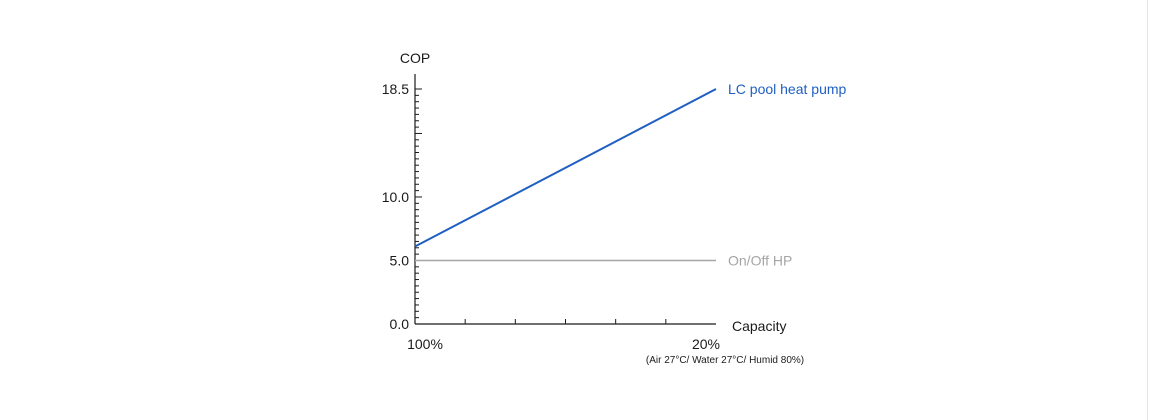 The width and height of the screenshot is (1151, 420). I want to click on series-lines, so click(565, 175).